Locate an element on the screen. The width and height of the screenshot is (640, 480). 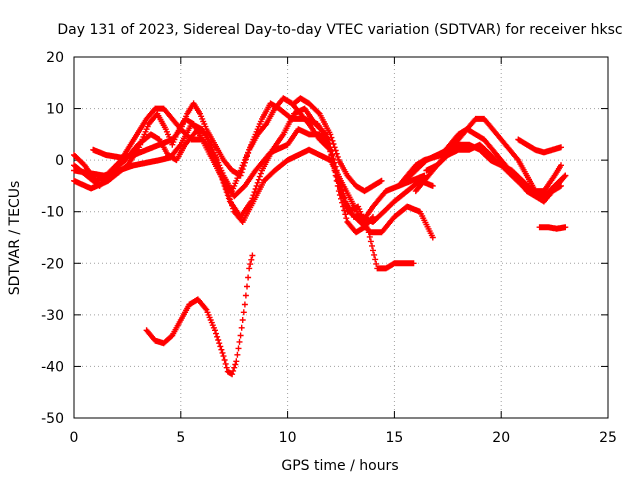
x-tick-label: 25 is located at coordinates (608, 438).